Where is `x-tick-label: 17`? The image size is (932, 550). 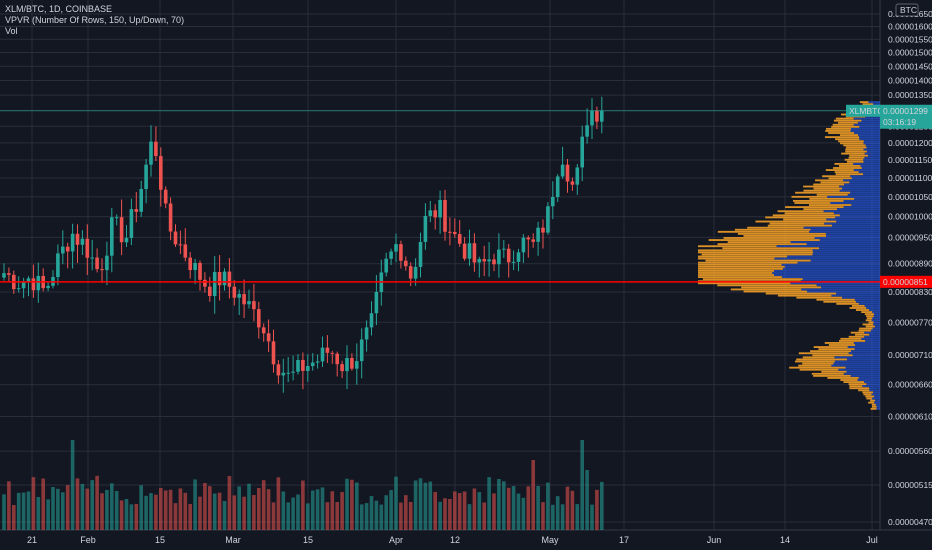
x-tick-label: 17 is located at coordinates (624, 540).